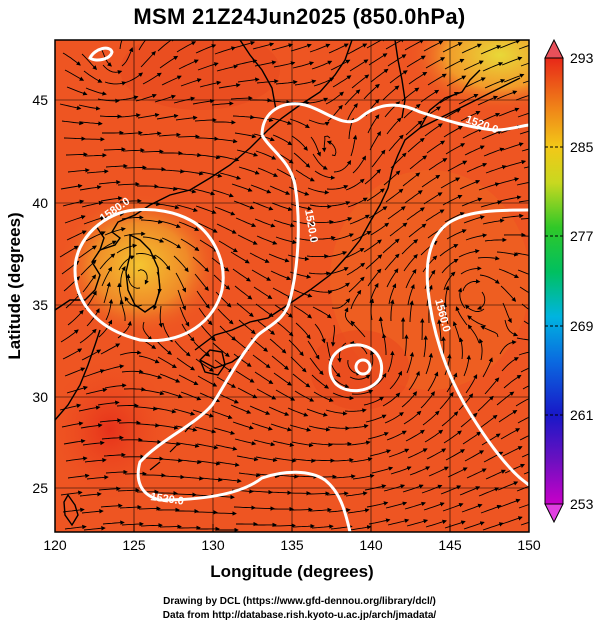  What do you see at coordinates (477, 347) in the screenshot?
I see `contour-1560-east` at bounding box center [477, 347].